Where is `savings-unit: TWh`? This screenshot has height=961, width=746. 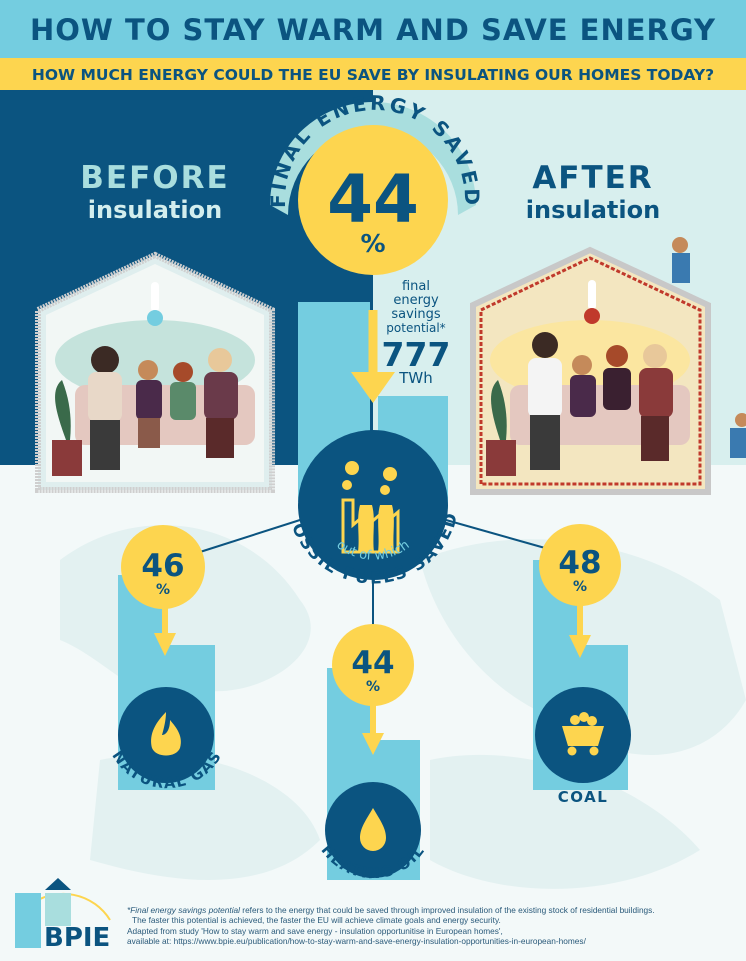 savings-unit: TWh is located at coordinates (415, 378).